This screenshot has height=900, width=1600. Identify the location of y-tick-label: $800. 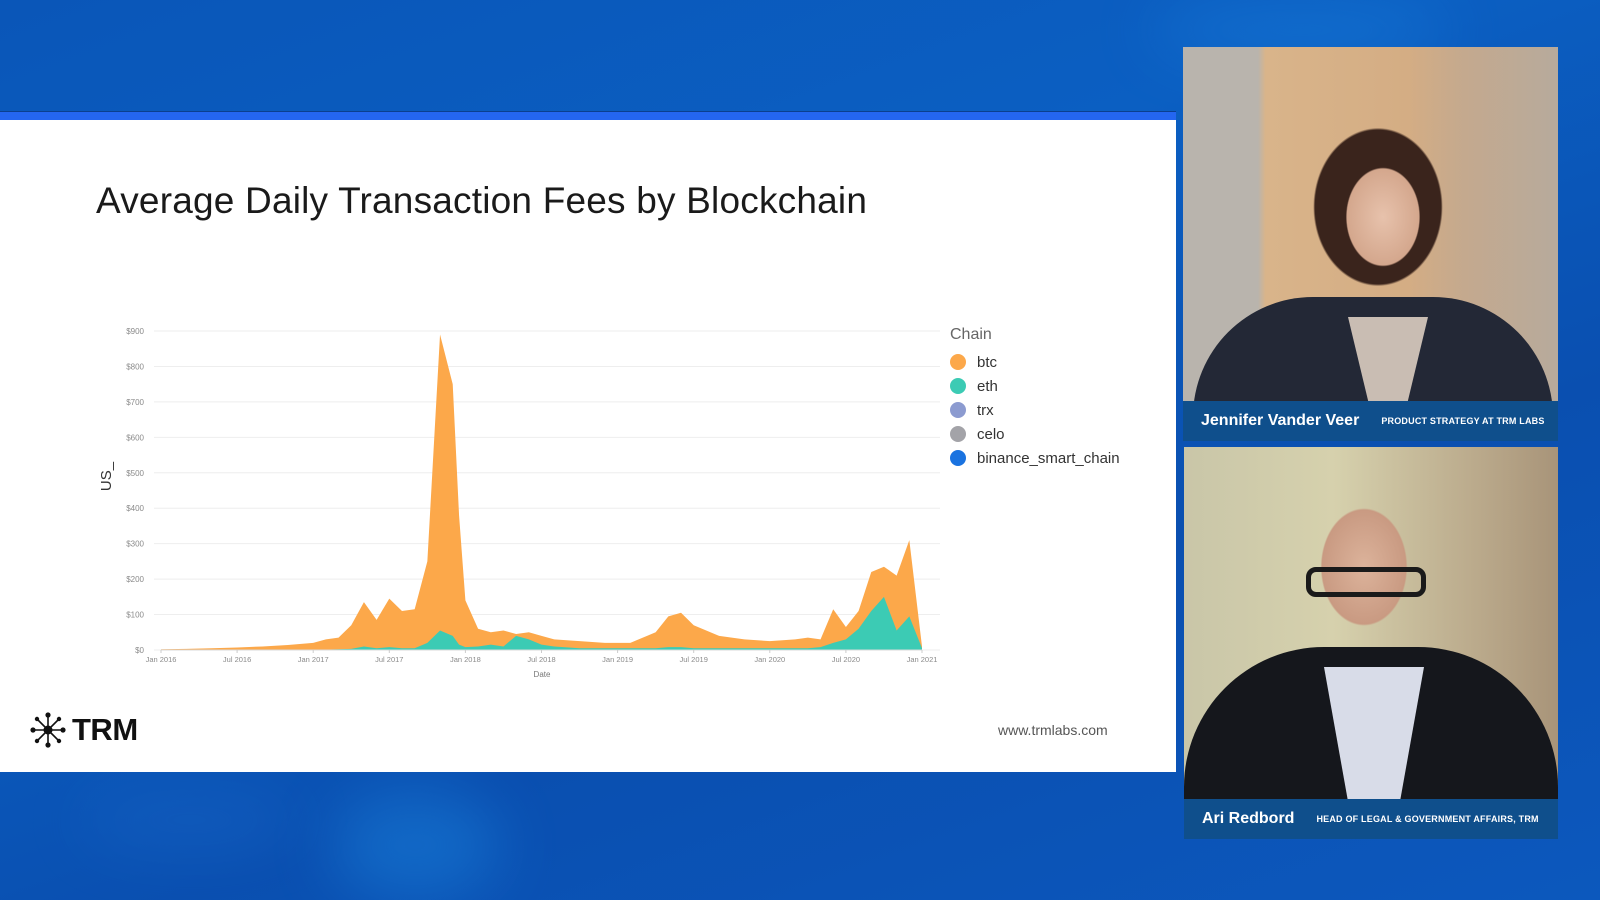
(135, 366).